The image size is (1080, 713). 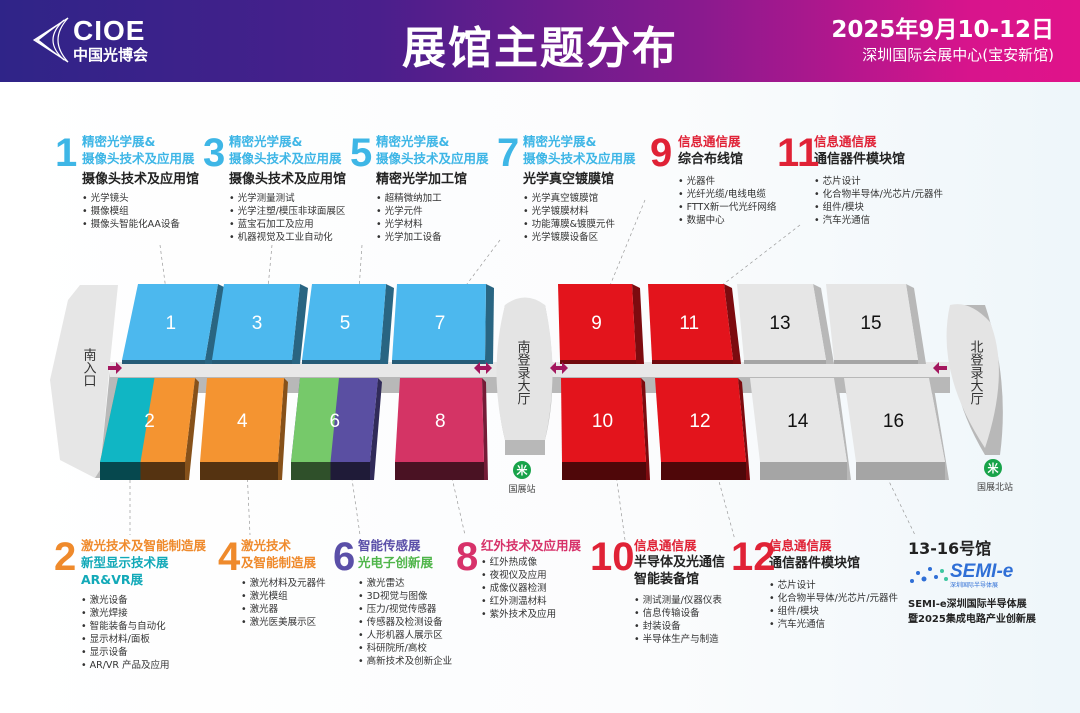 I want to click on hall-15: 15, so click(x=876, y=324).